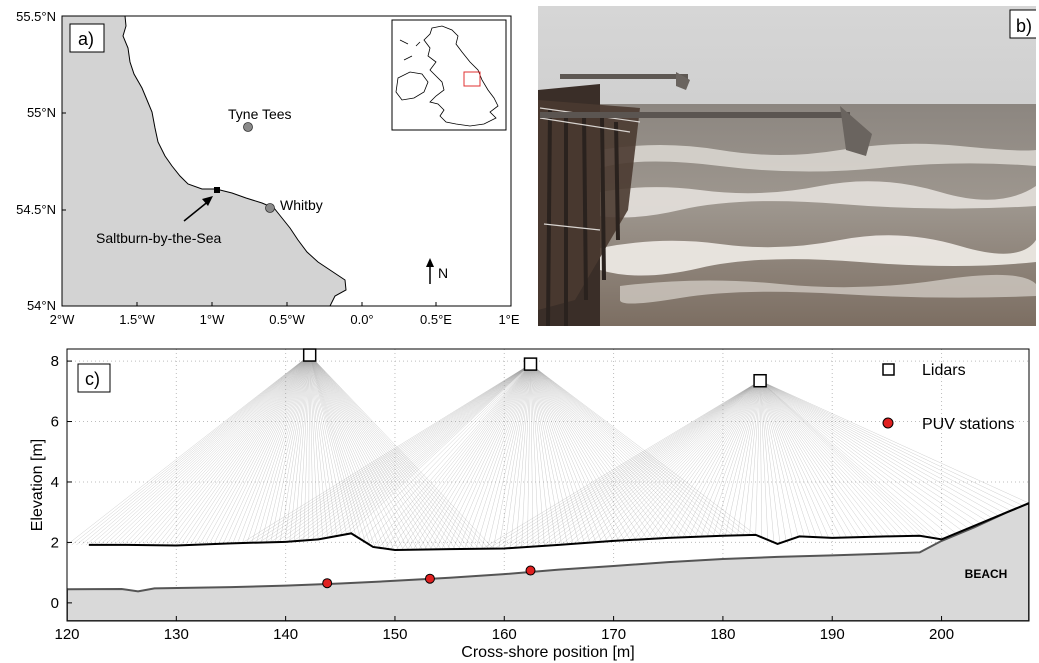  Describe the element at coordinates (888, 369) in the screenshot. I see `legend-lidar-marker` at that location.